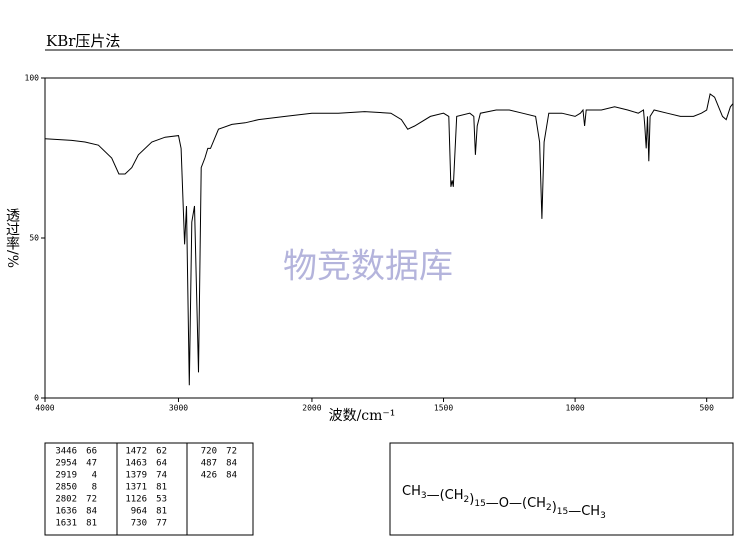  What do you see at coordinates (34, 238) in the screenshot?
I see `y-tick-label: 50` at bounding box center [34, 238].